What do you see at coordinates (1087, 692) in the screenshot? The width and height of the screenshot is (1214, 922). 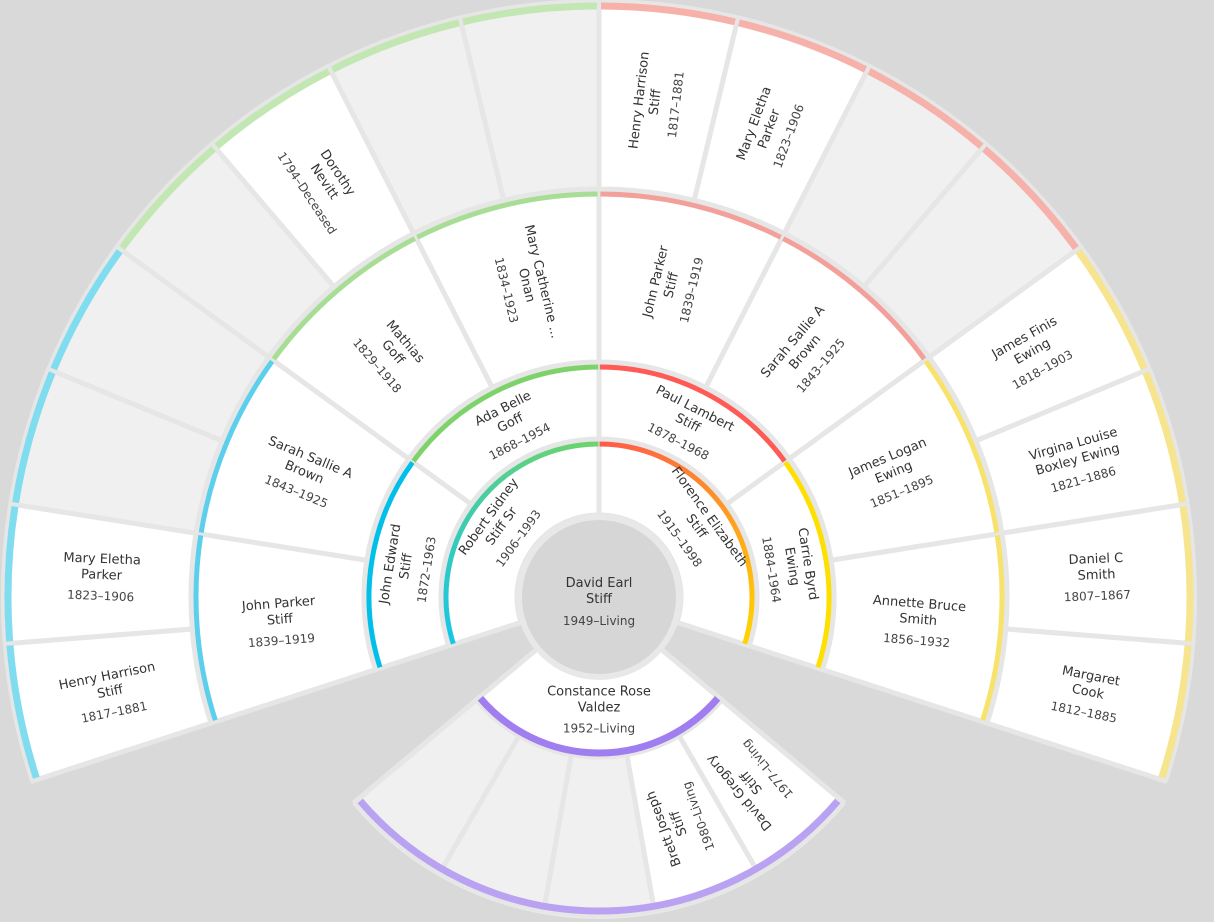 I see `person-name-line: Cook` at bounding box center [1087, 692].